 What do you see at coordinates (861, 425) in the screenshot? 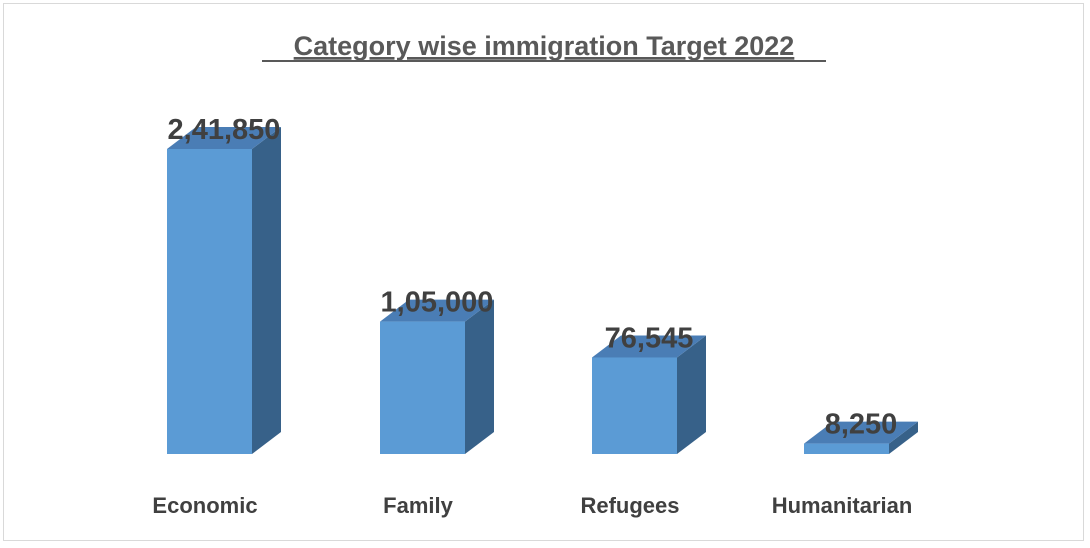
I see `data-label: 8,250` at bounding box center [861, 425].